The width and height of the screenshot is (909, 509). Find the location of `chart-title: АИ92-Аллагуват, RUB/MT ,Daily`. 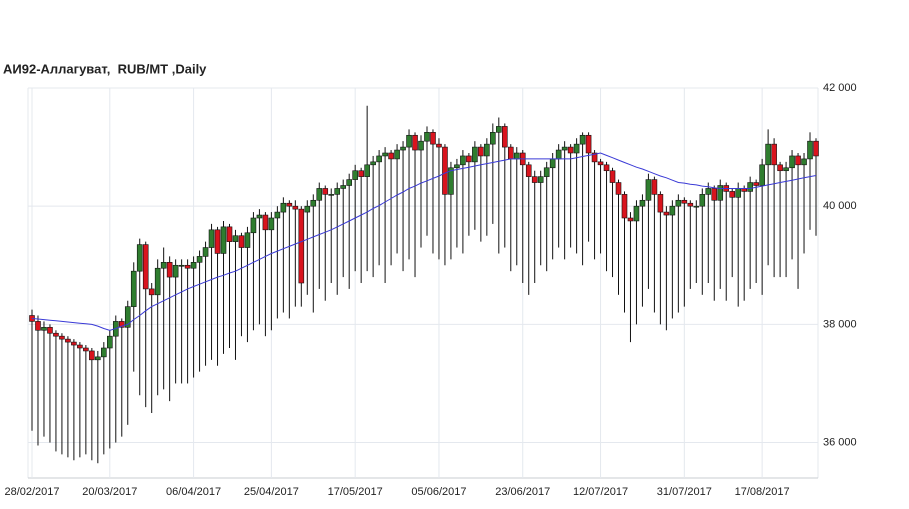

chart-title: АИ92-Аллагуват, RUB/MT ,Daily is located at coordinates (105, 68).